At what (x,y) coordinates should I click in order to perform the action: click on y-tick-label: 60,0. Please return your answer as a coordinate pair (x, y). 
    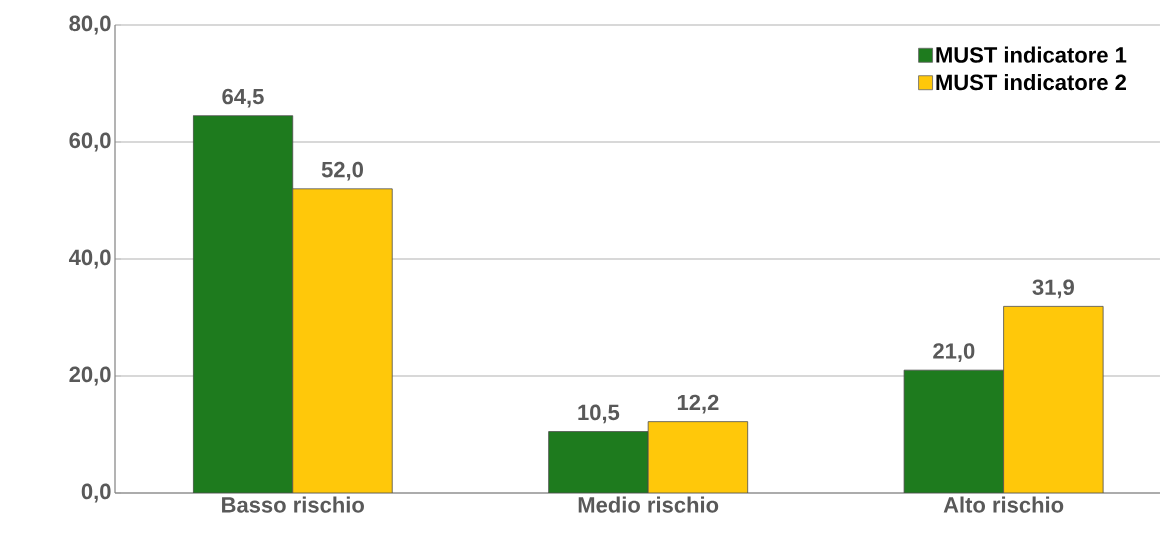
    Looking at the image, I should click on (90, 142).